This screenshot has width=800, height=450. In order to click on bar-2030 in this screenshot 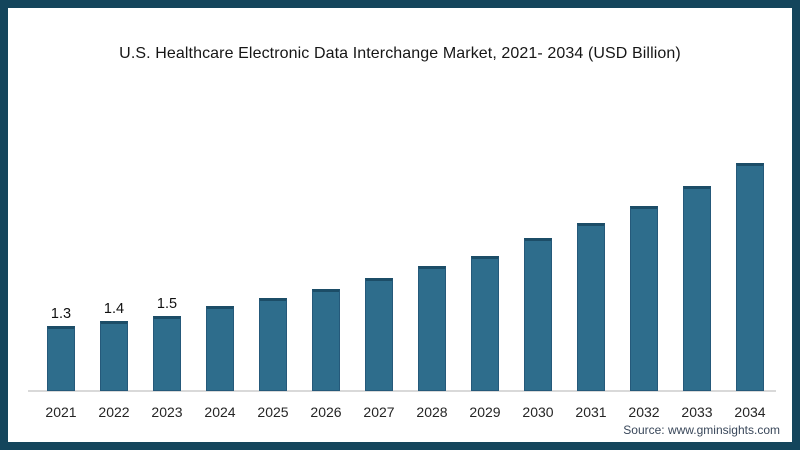, I will do `click(538, 314)`.